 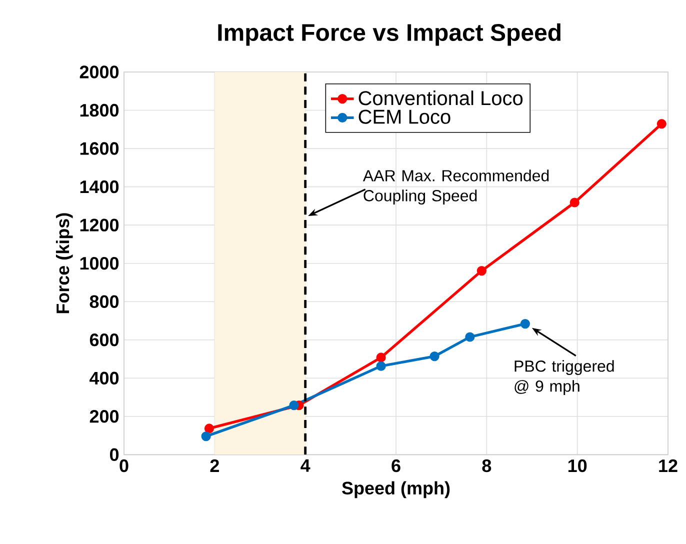 I want to click on x-tick-label: 6, so click(x=396, y=465).